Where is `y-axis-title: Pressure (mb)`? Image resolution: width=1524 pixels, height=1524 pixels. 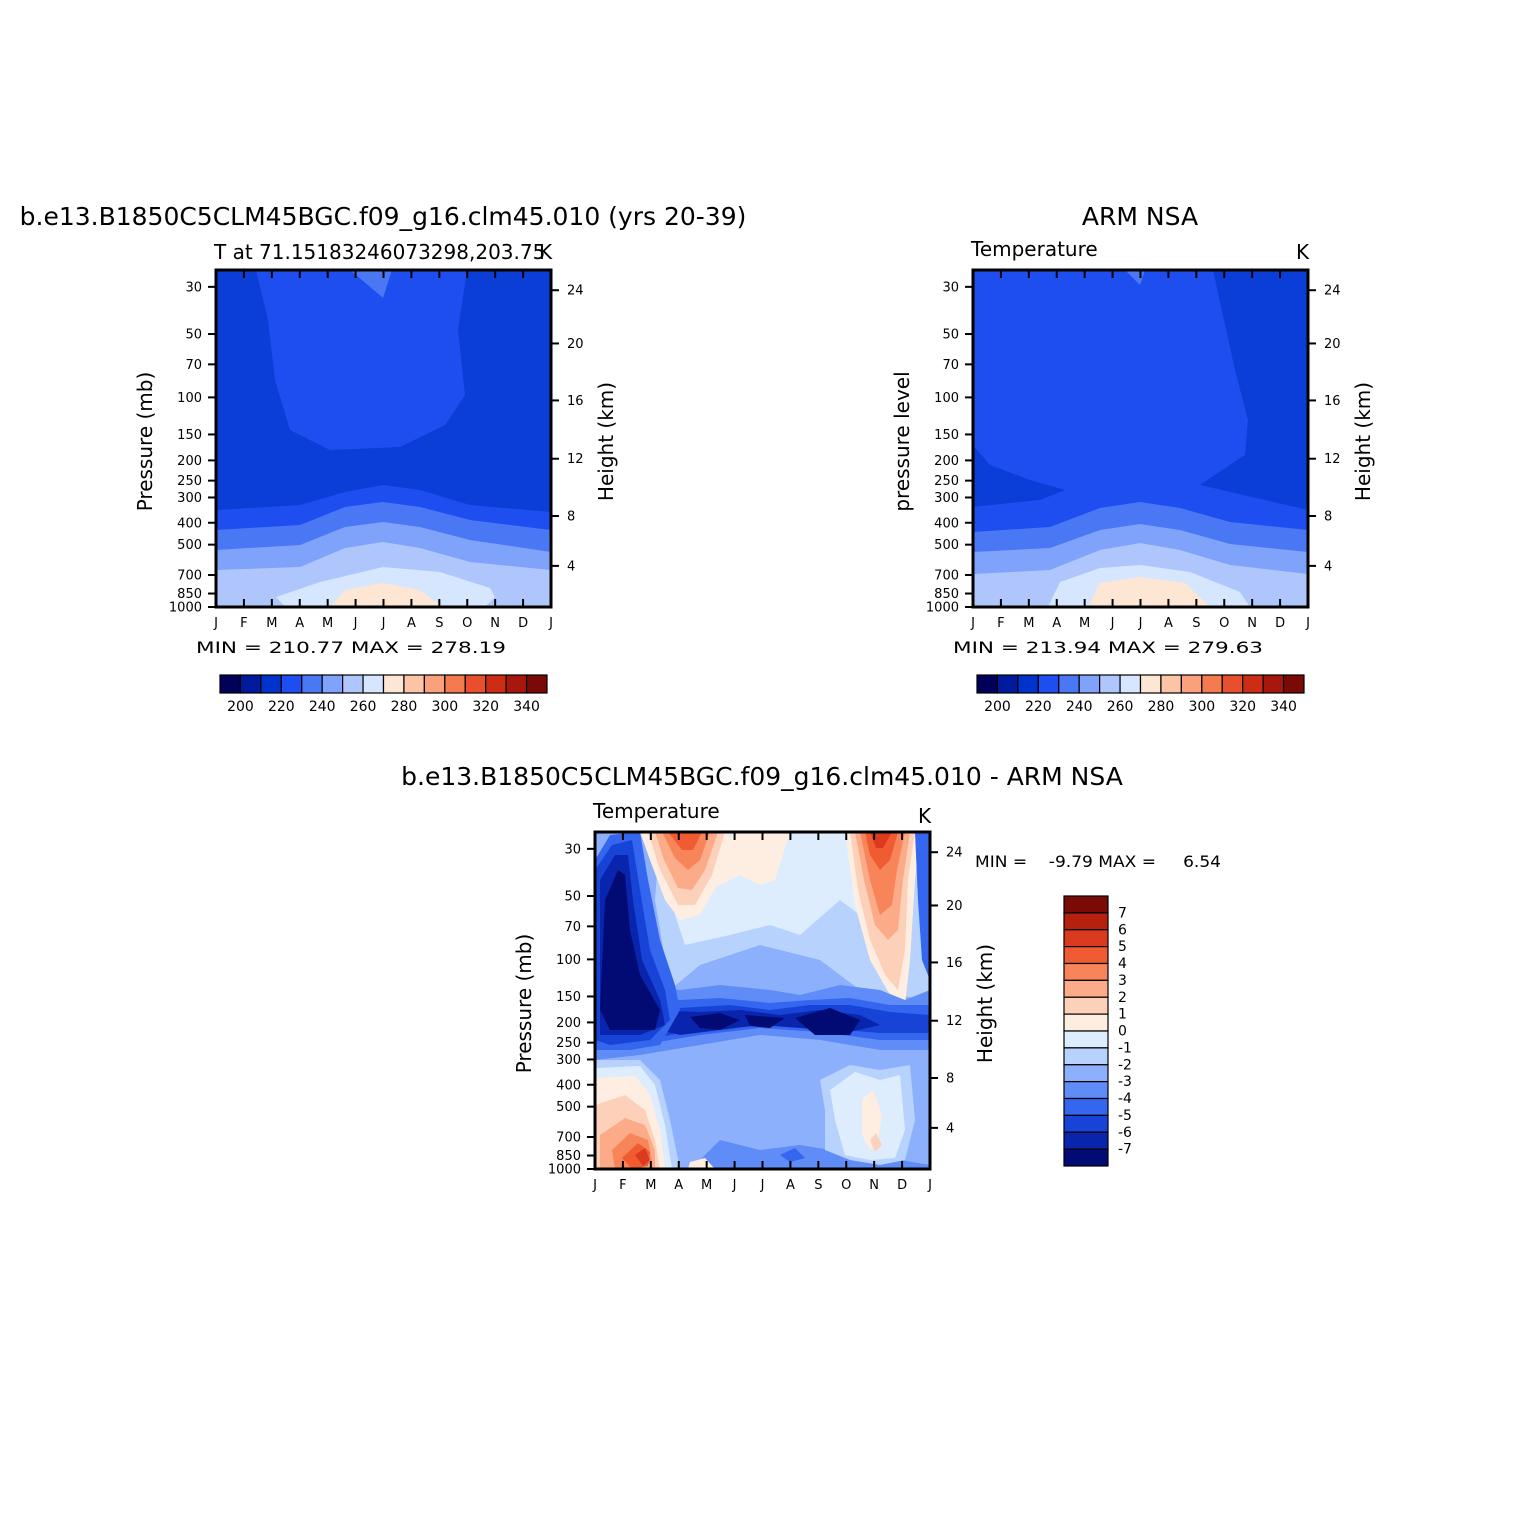
y-axis-title: Pressure (mb) is located at coordinates (145, 442).